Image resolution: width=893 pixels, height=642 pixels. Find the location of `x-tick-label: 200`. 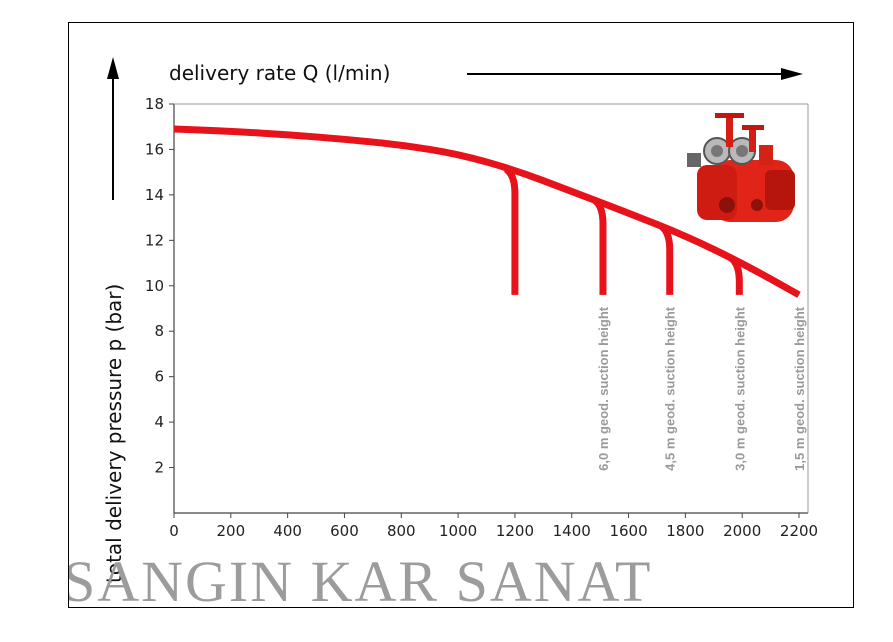

x-tick-label: 200 is located at coordinates (230, 531).